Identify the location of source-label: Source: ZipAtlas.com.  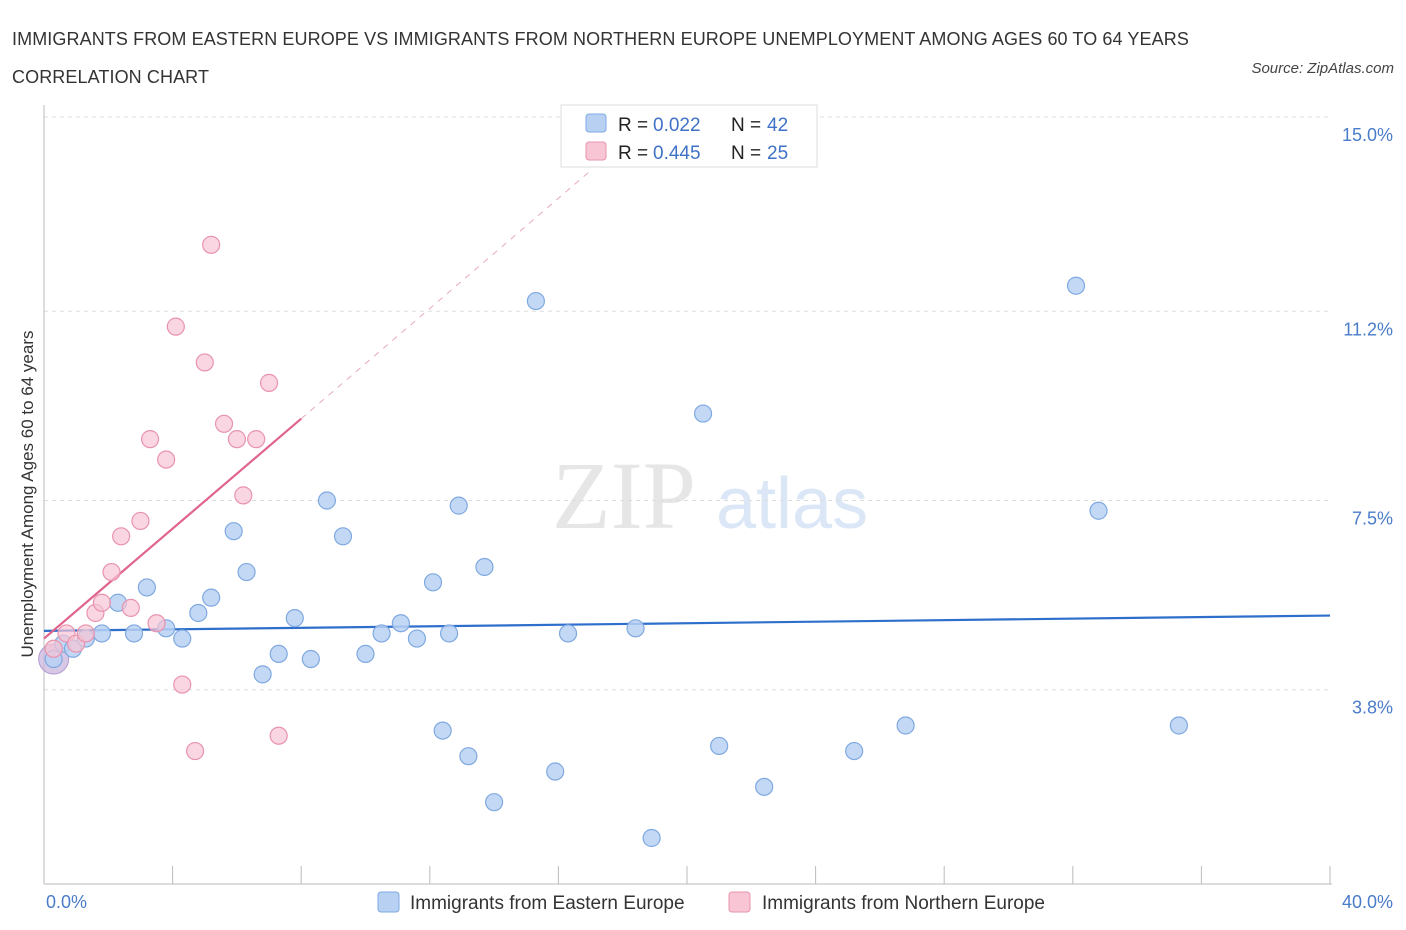
(1322, 68).